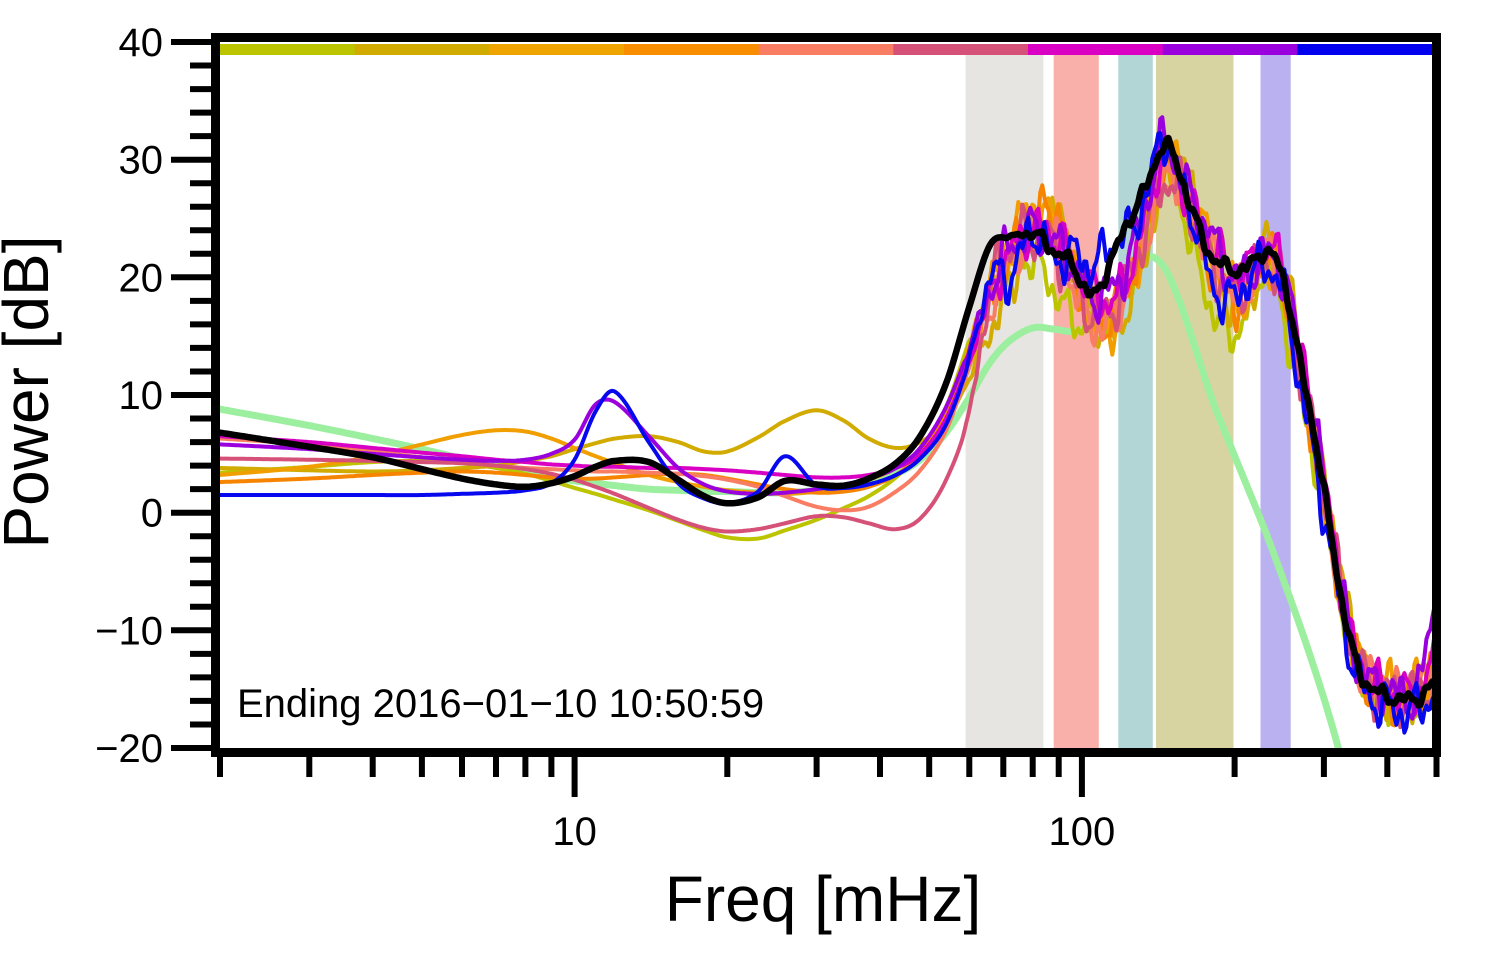  Describe the element at coordinates (141, 43) in the screenshot. I see `y-tick-label: 40` at that location.